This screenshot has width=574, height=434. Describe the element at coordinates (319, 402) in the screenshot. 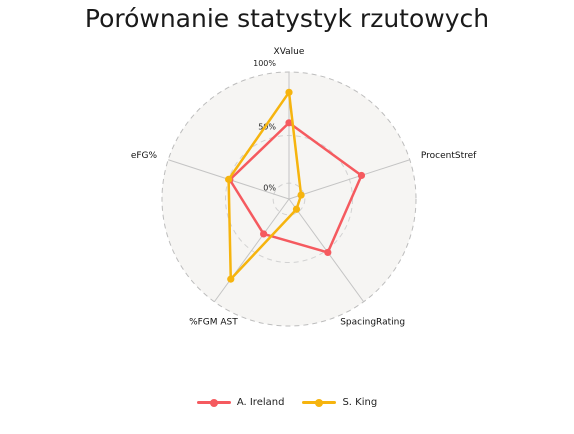

I see `legend-swatch-king` at that location.